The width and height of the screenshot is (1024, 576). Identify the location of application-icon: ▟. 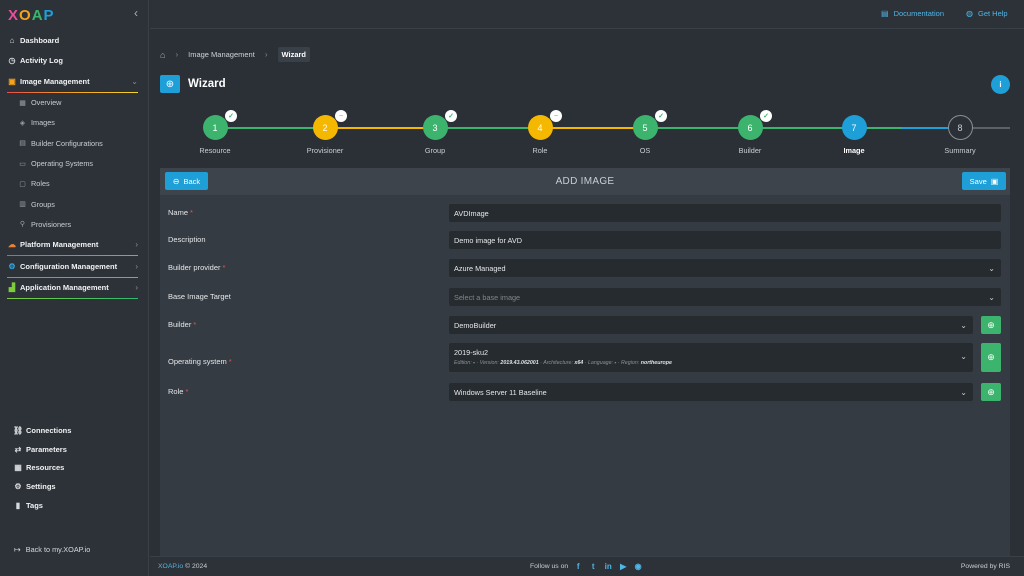
(12, 288).